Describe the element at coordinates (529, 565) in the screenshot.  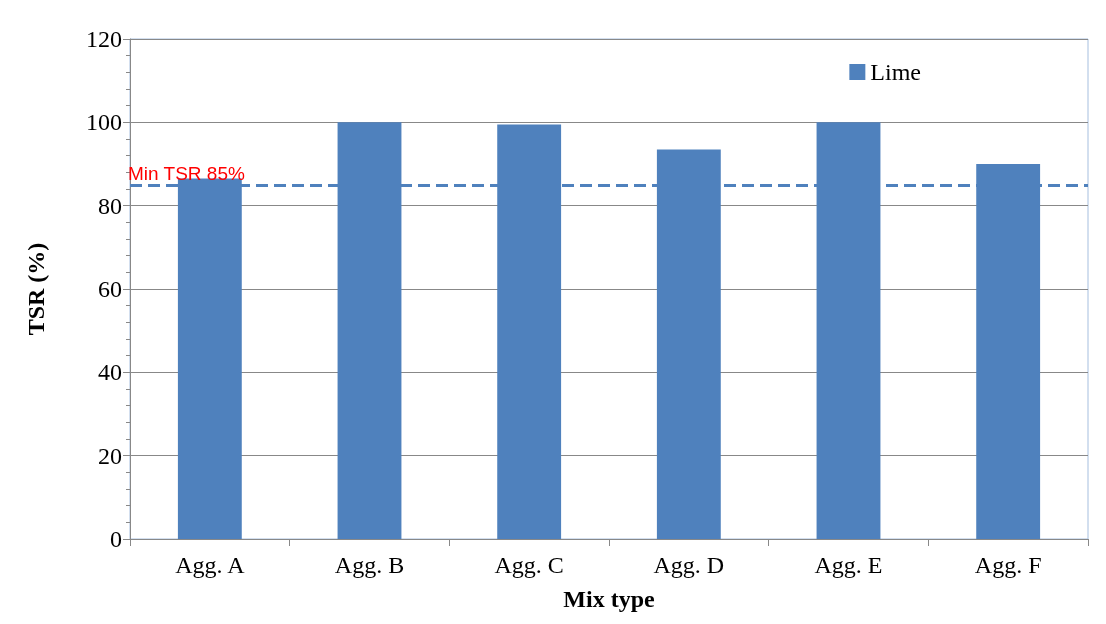
I see `x-tick-label: Agg. C` at that location.